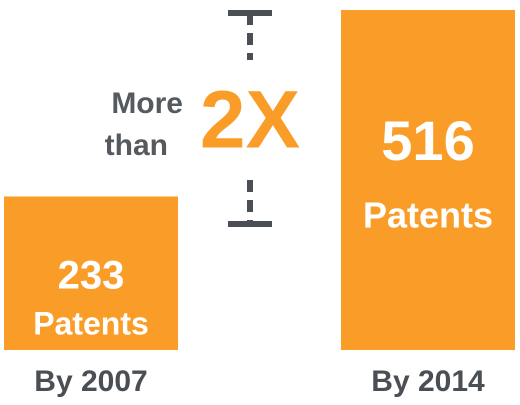 This screenshot has width=520, height=405. I want to click on category-label: By 2007, so click(90, 381).